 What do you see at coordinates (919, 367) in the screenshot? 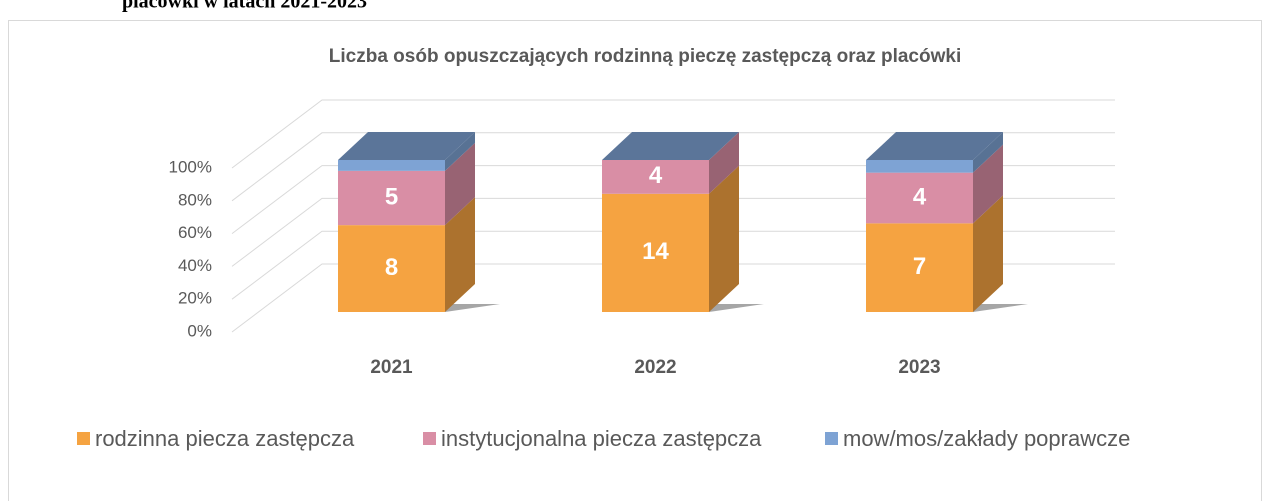
I see `x-tick-label: 2023` at bounding box center [919, 367].